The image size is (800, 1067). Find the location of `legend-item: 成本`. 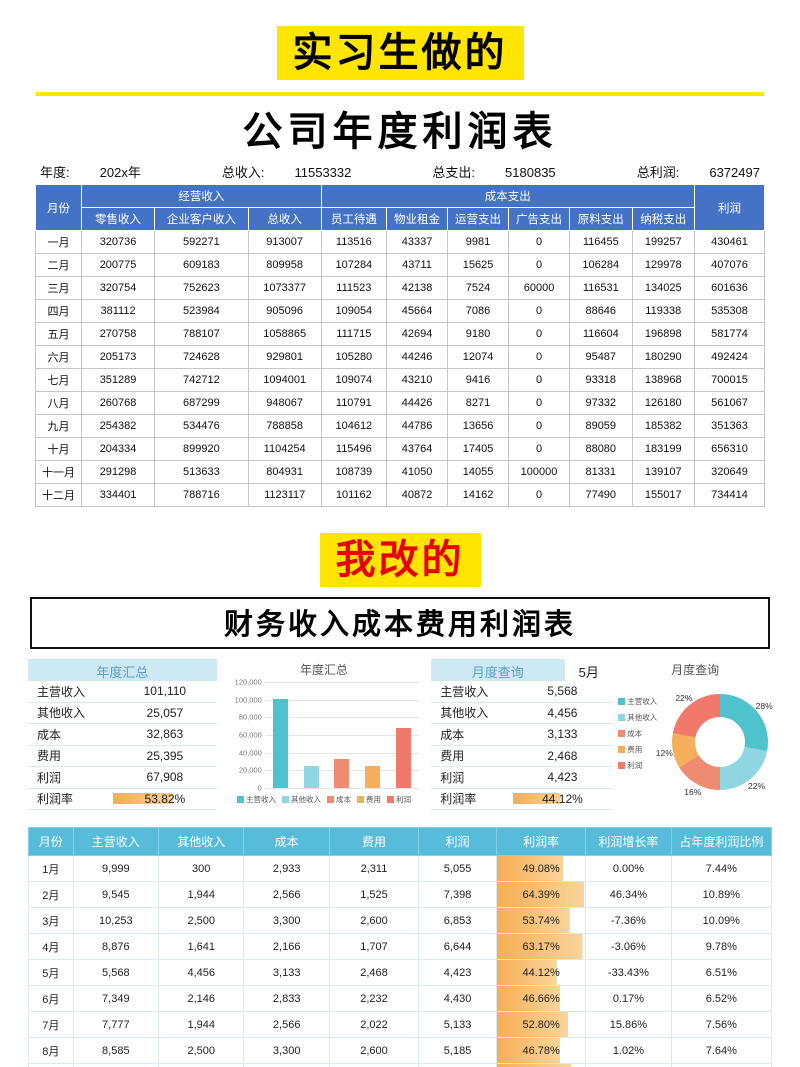

legend-item: 成本 is located at coordinates (339, 799).